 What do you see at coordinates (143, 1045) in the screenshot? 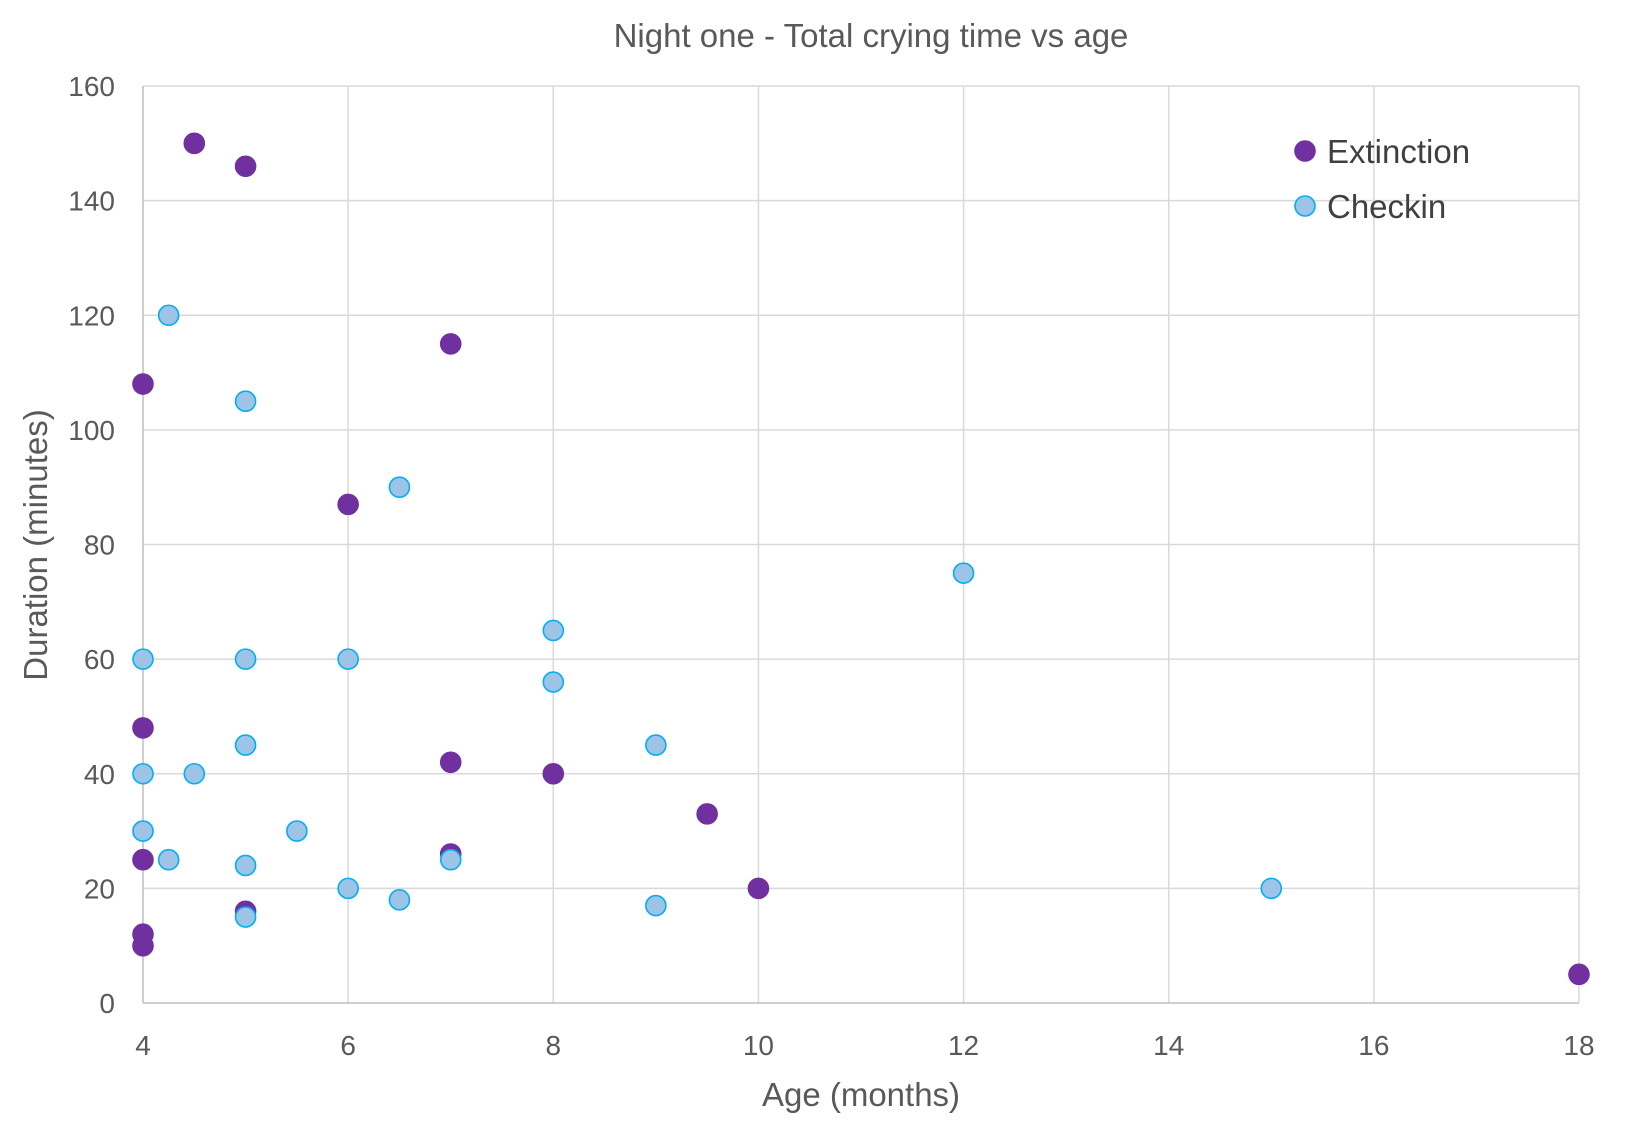
I see `x-tick-label: 4` at bounding box center [143, 1045].